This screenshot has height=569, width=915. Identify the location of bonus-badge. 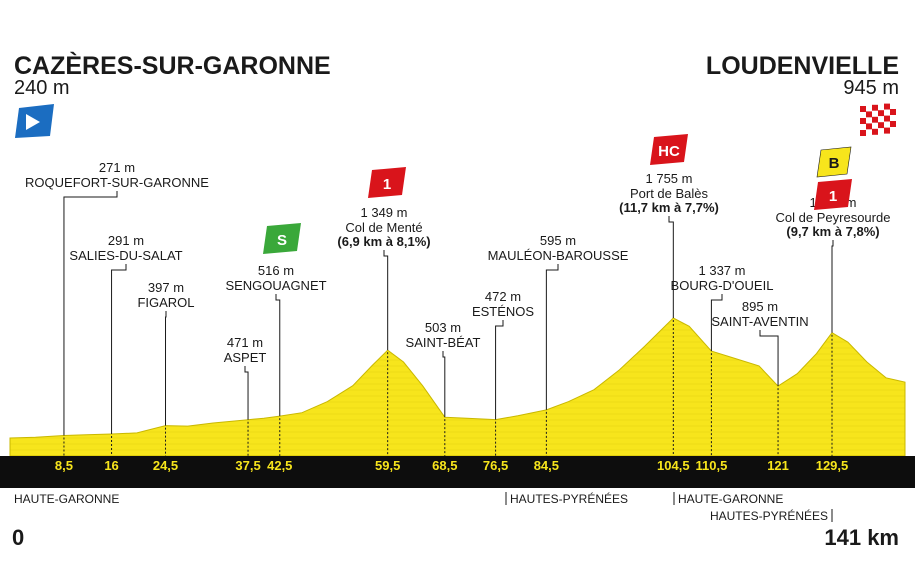
(834, 162).